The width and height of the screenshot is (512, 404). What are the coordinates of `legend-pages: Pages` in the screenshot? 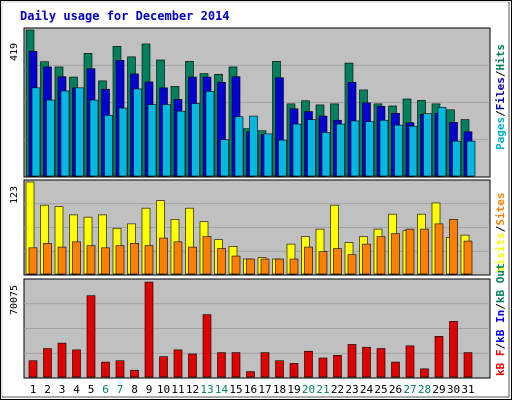 It's located at (500, 133).